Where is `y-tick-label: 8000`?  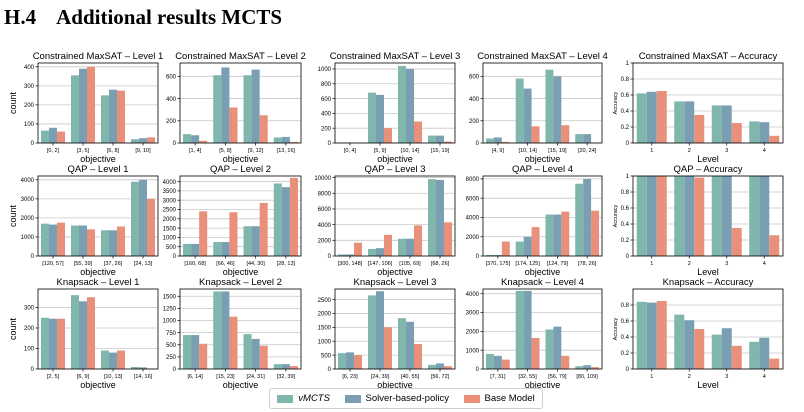
y-tick-label: 8000 is located at coordinates (325, 194).